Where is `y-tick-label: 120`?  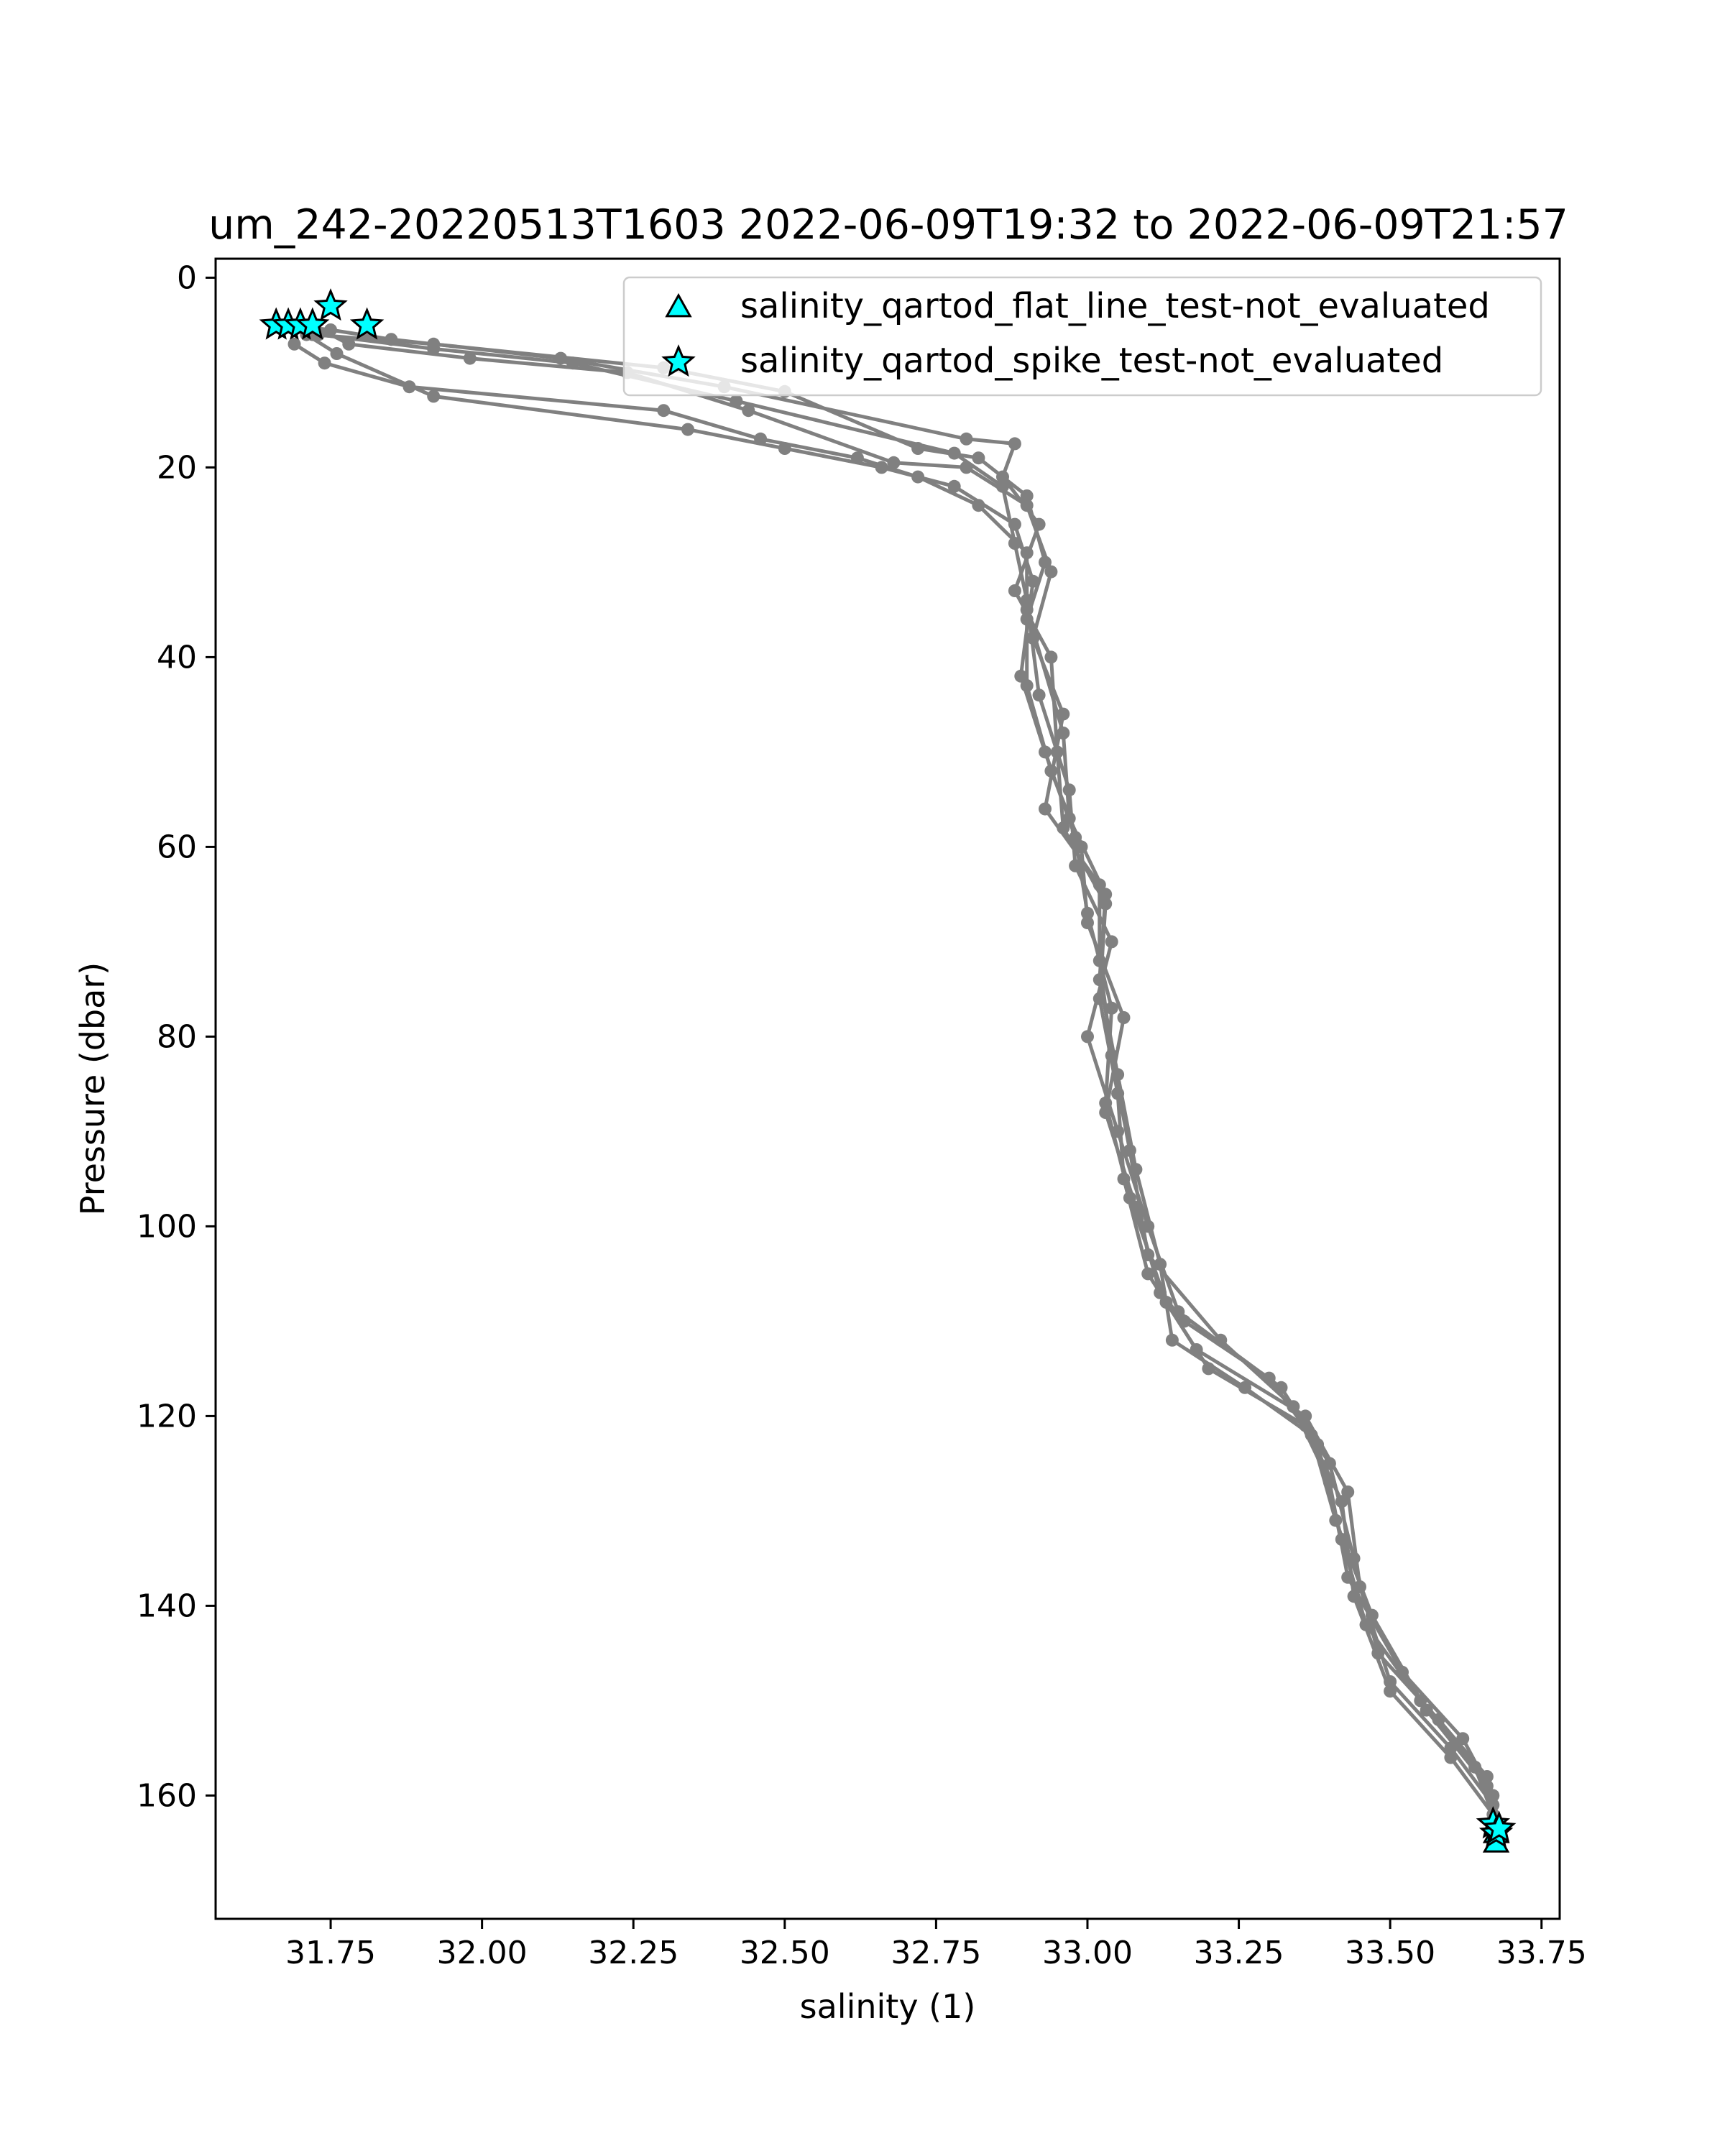 y-tick-label: 120 is located at coordinates (167, 1416).